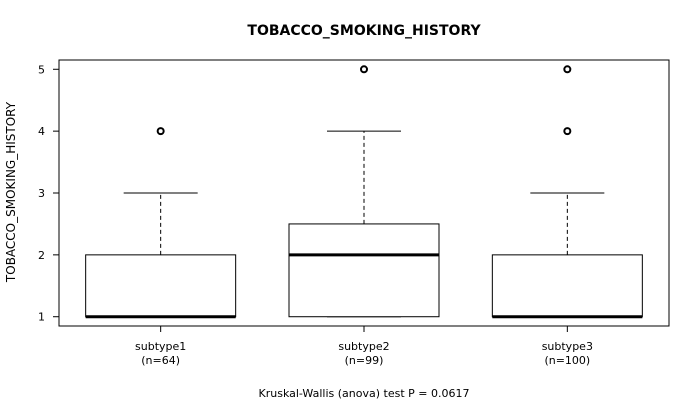 The width and height of the screenshot is (700, 400). Describe the element at coordinates (567, 192) in the screenshot. I see `box-subtype3` at that location.